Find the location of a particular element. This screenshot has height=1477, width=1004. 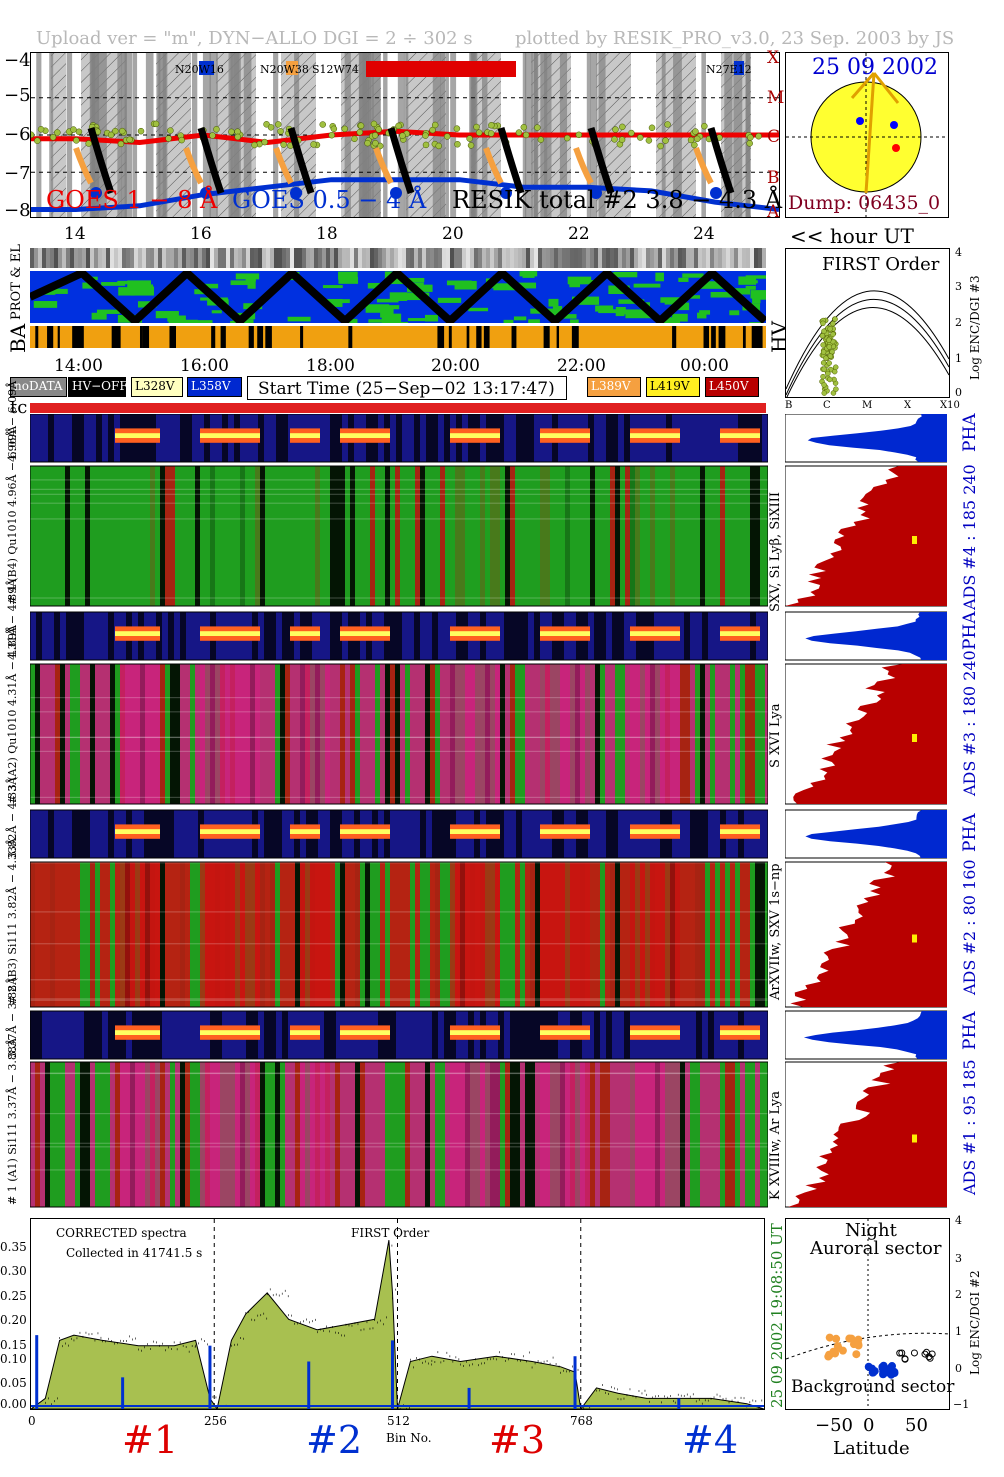

spectro-frame is located at coordinates (399, 834).